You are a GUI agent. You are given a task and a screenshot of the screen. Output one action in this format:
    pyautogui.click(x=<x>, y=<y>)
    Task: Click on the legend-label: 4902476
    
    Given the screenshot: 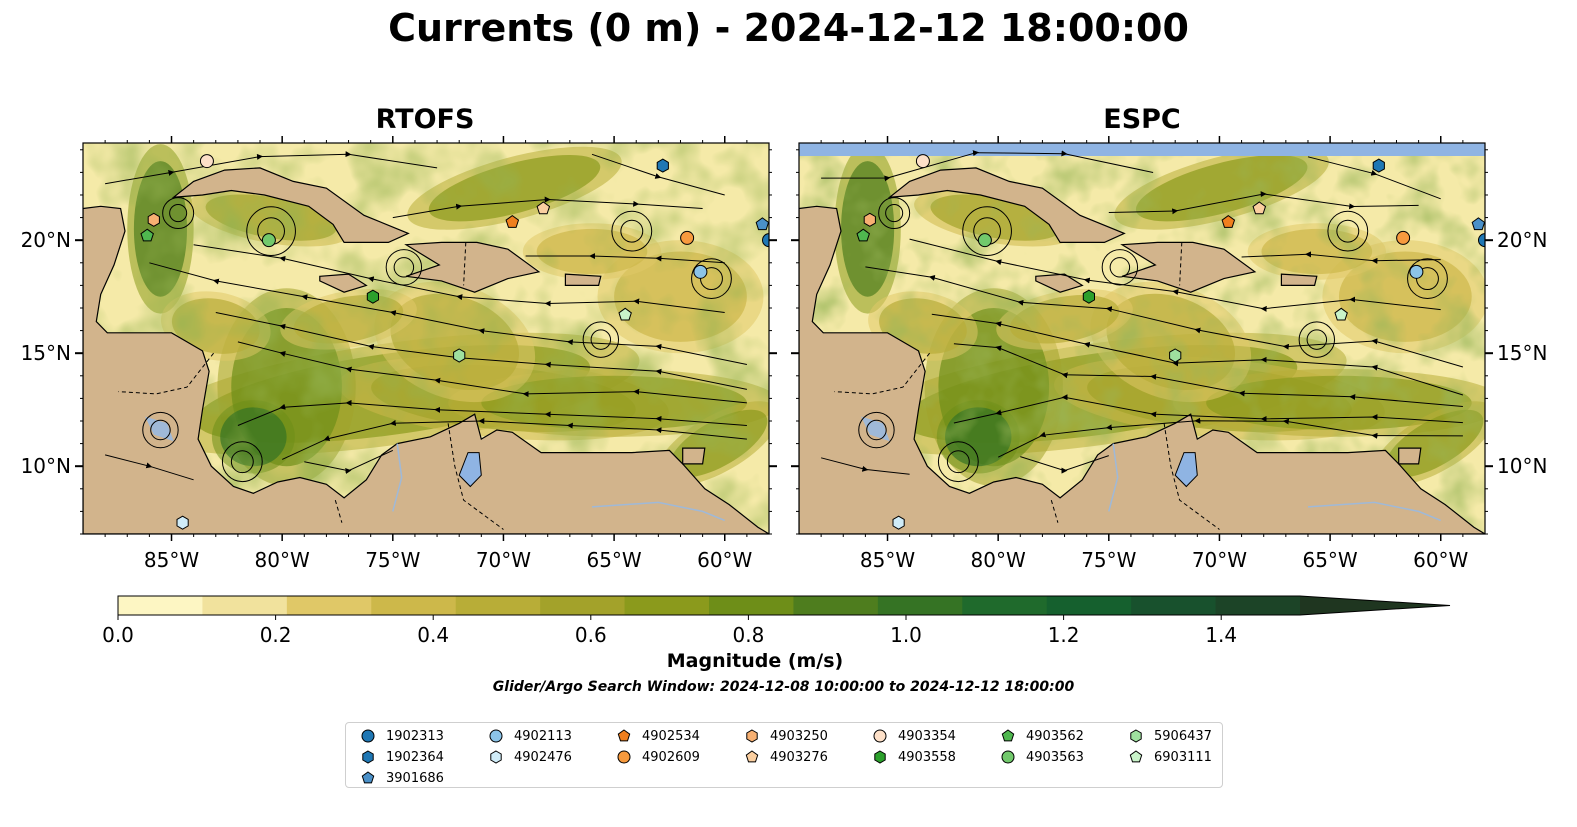 What is the action you would take?
    pyautogui.click(x=543, y=757)
    